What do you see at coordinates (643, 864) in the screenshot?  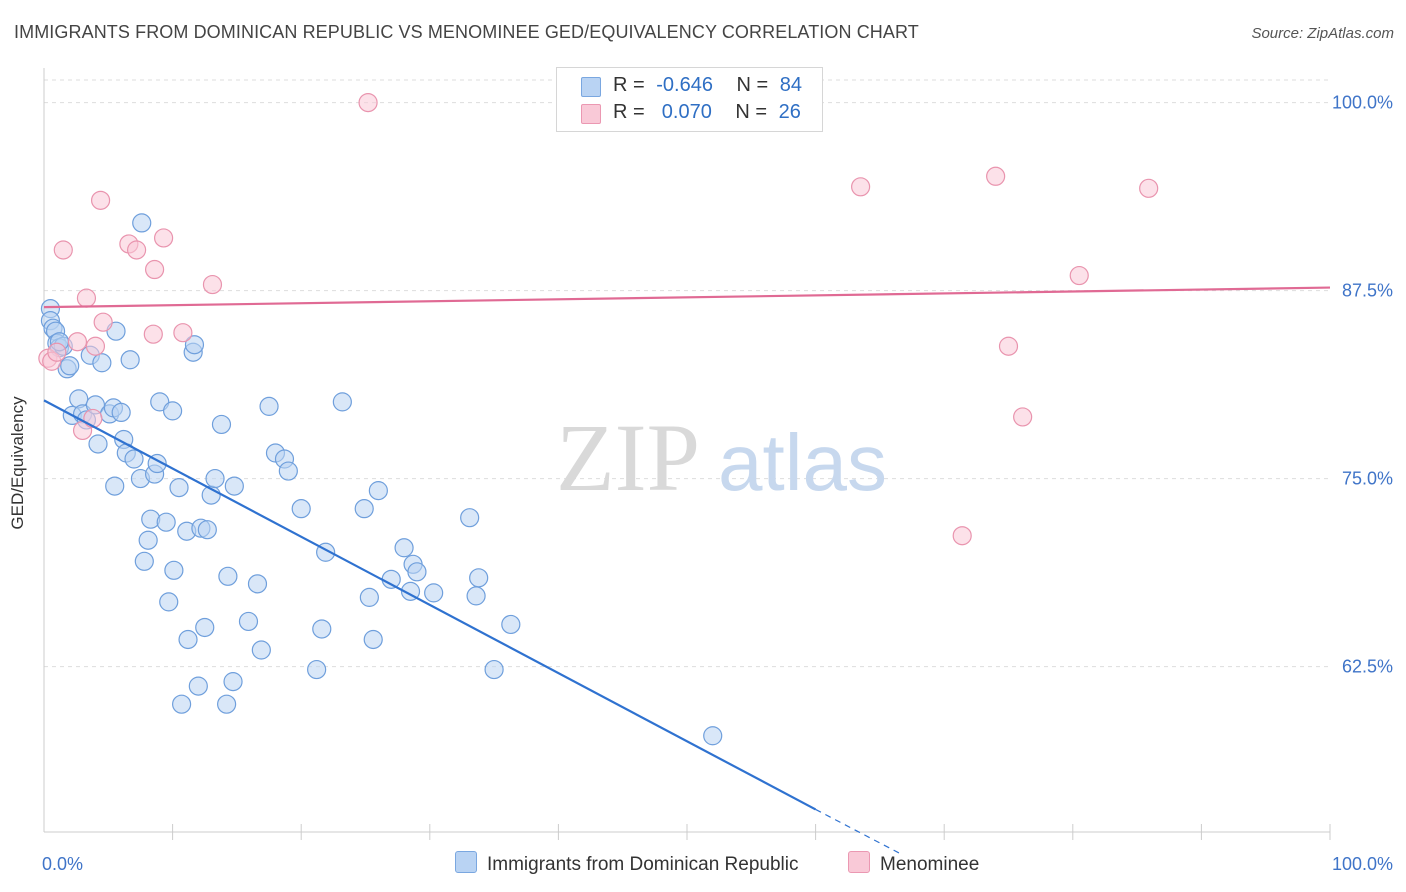 I see `legend-label-dominican: Immigrants from Dominican Republic` at bounding box center [643, 864].